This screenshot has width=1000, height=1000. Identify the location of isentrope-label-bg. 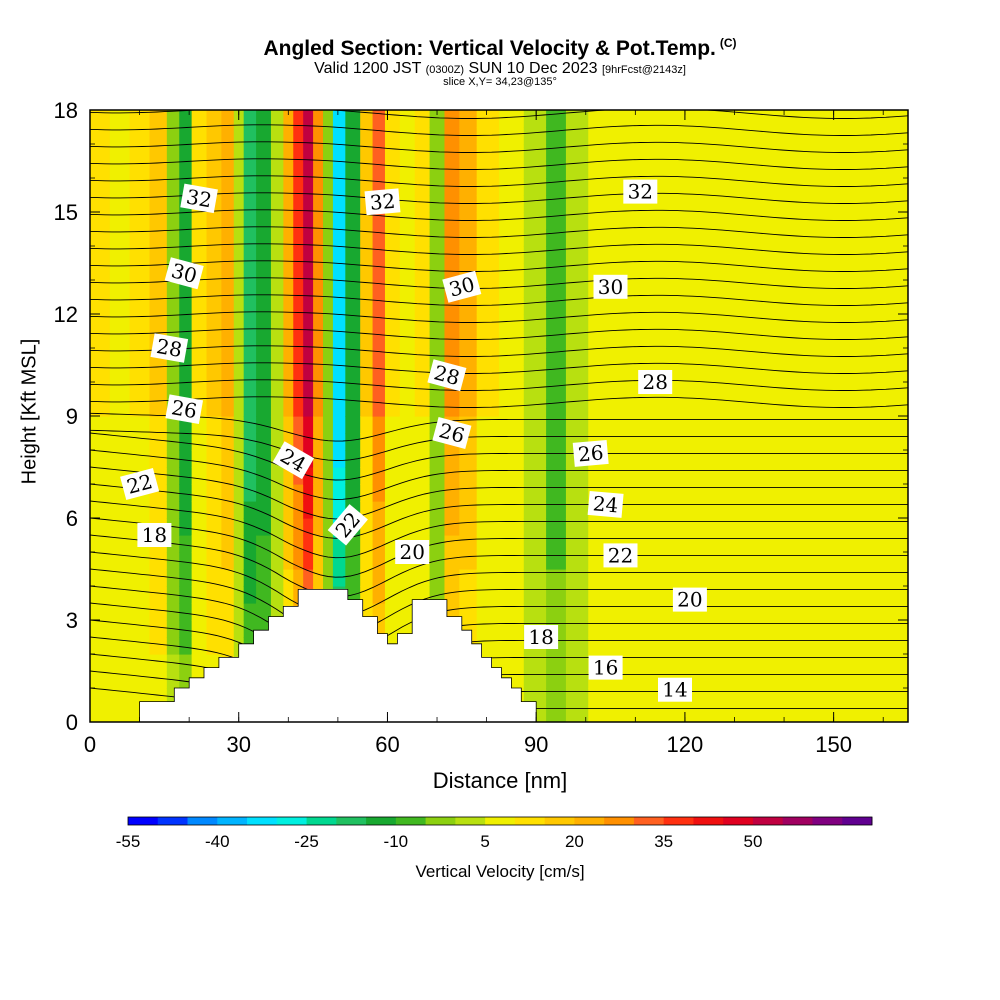
(140, 484).